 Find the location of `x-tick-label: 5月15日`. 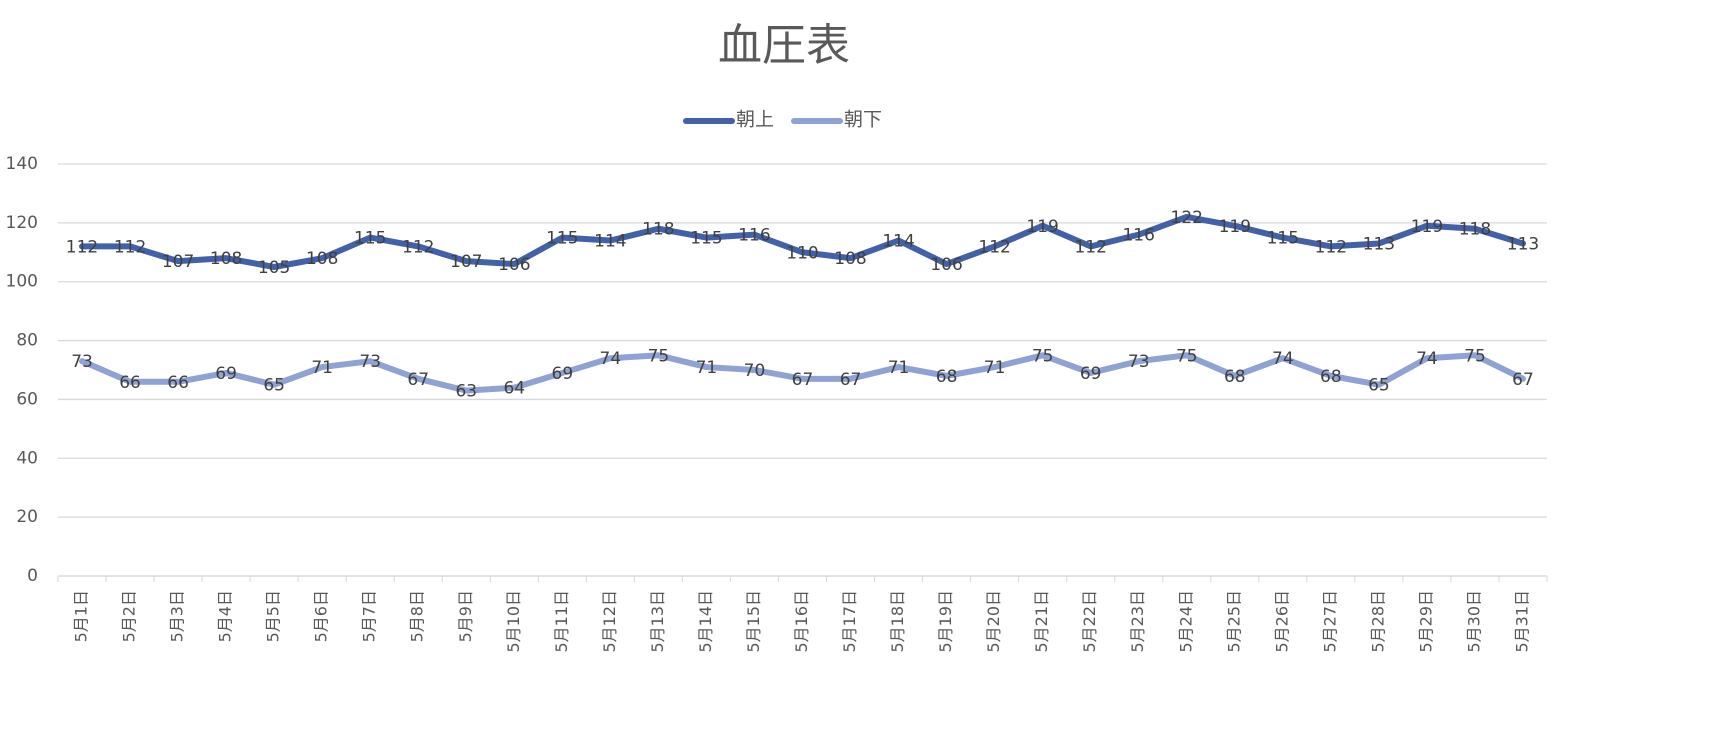

x-tick-label: 5月15日 is located at coordinates (753, 621).